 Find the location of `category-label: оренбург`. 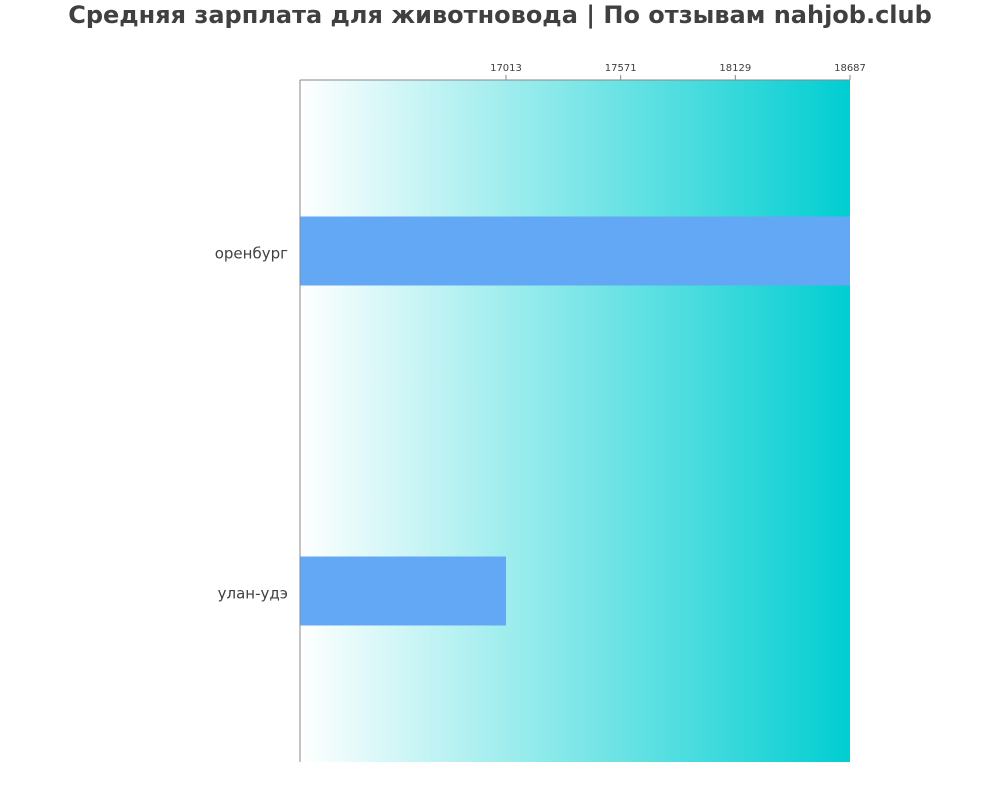

category-label: оренбург is located at coordinates (251, 254).